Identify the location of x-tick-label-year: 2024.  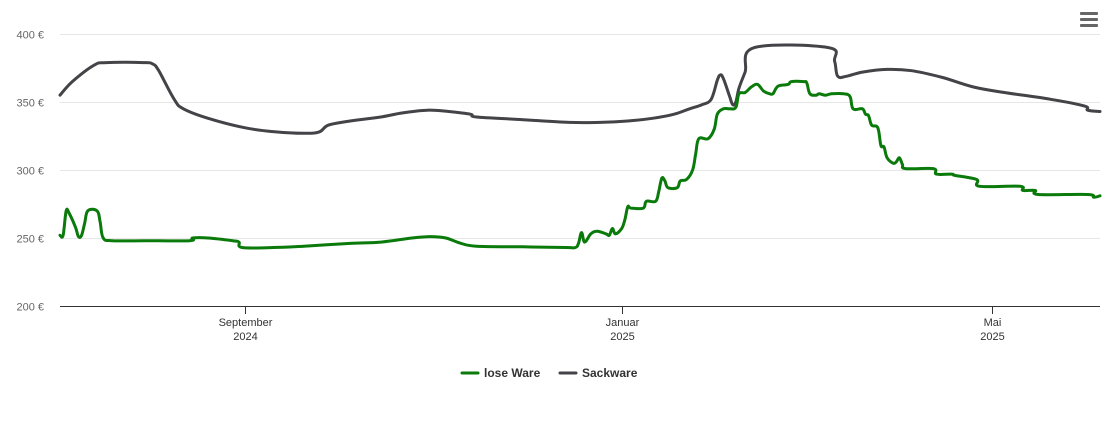
(245, 337).